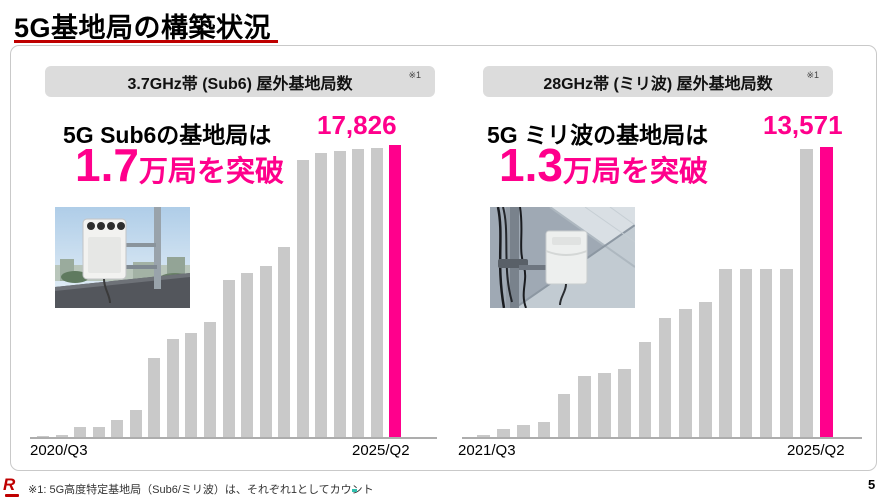 This screenshot has width=890, height=500. What do you see at coordinates (12, 495) in the screenshot?
I see `rakuten-logo-underline` at bounding box center [12, 495].